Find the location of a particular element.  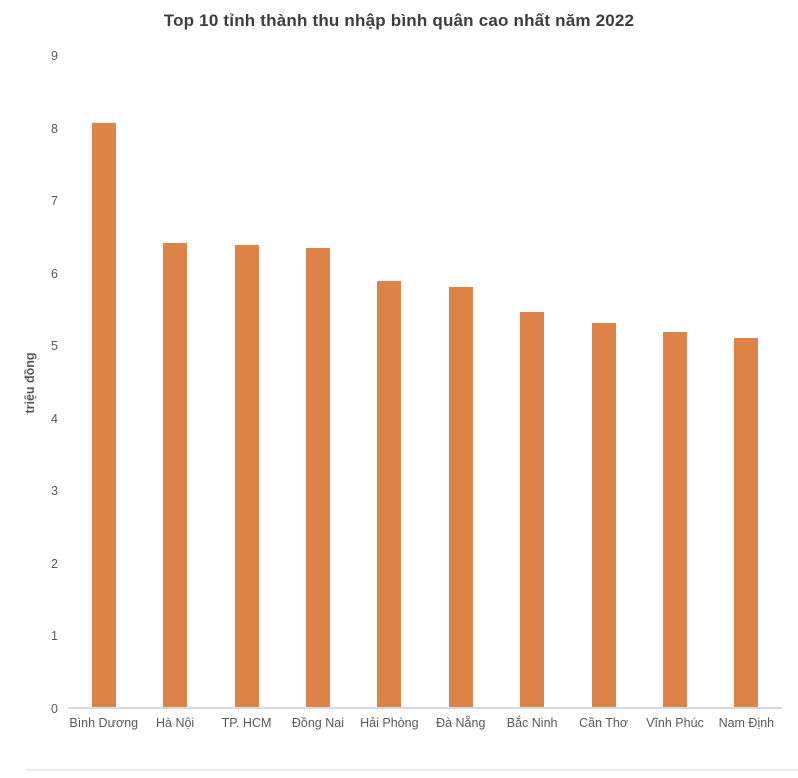

y-tick-label: 2 is located at coordinates (54, 563).